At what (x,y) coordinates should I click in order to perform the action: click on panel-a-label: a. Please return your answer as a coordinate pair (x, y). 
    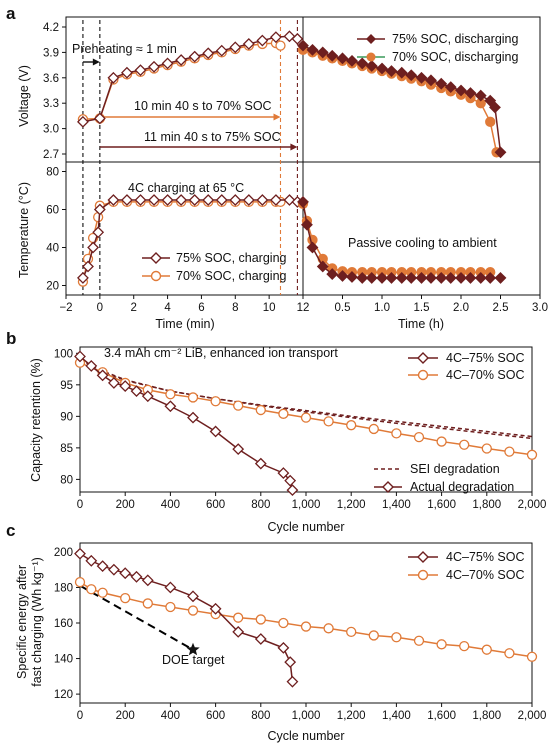
    Looking at the image, I should click on (11, 13).